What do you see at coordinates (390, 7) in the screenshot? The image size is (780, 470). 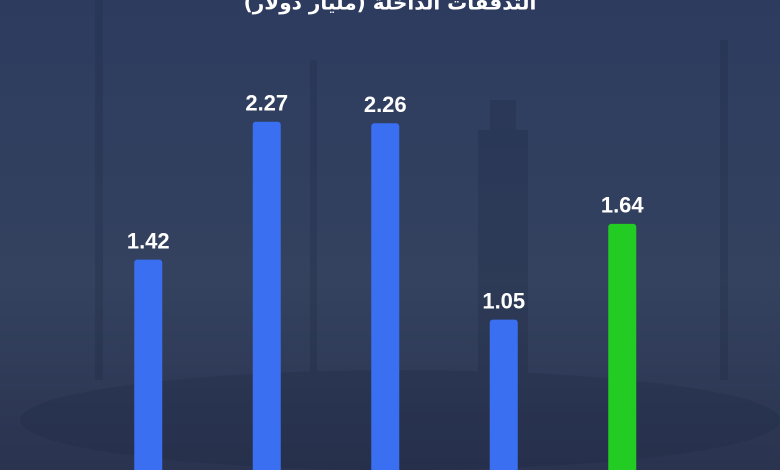 I see `chart-title: التدفقات الداخلة (مليار دولار)` at bounding box center [390, 7].